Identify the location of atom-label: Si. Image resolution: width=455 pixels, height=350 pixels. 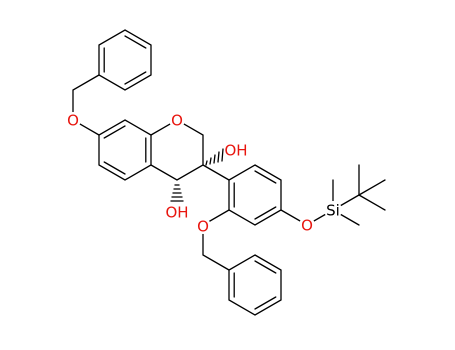
(333, 211).